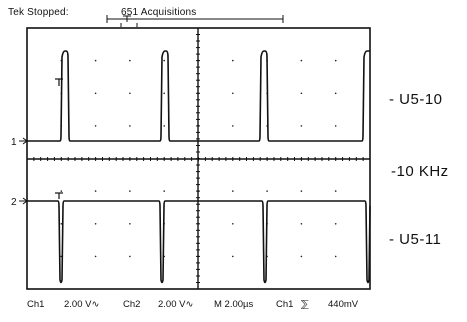 This screenshot has width=467, height=322. Describe the element at coordinates (420, 171) in the screenshot. I see `frequency-label: -10 KHz` at that location.